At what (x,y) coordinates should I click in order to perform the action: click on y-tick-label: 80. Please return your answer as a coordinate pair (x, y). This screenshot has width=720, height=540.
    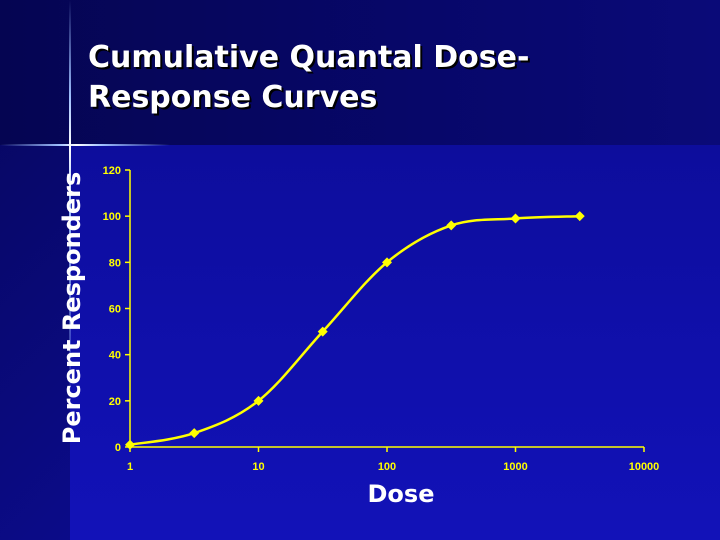
    Looking at the image, I should click on (115, 263).